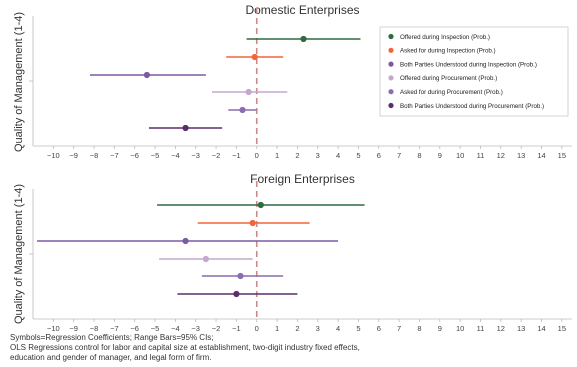 The height and width of the screenshot is (367, 577). Describe the element at coordinates (474, 71) in the screenshot. I see `legend-box` at that location.